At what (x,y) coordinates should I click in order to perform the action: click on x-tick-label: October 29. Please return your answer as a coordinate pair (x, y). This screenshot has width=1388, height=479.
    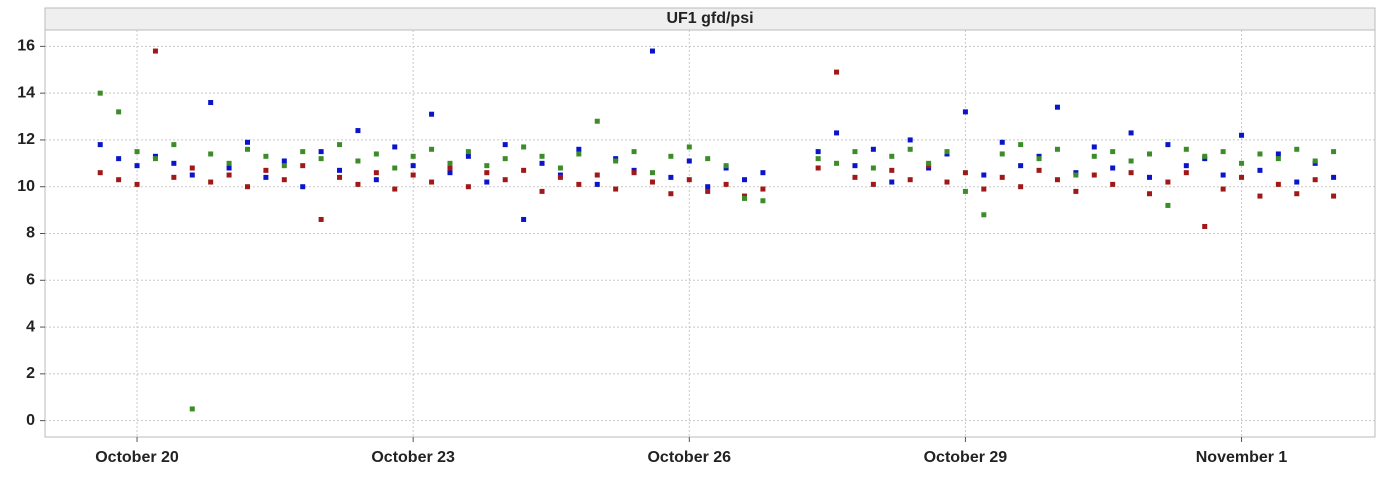
    Looking at the image, I should click on (966, 457).